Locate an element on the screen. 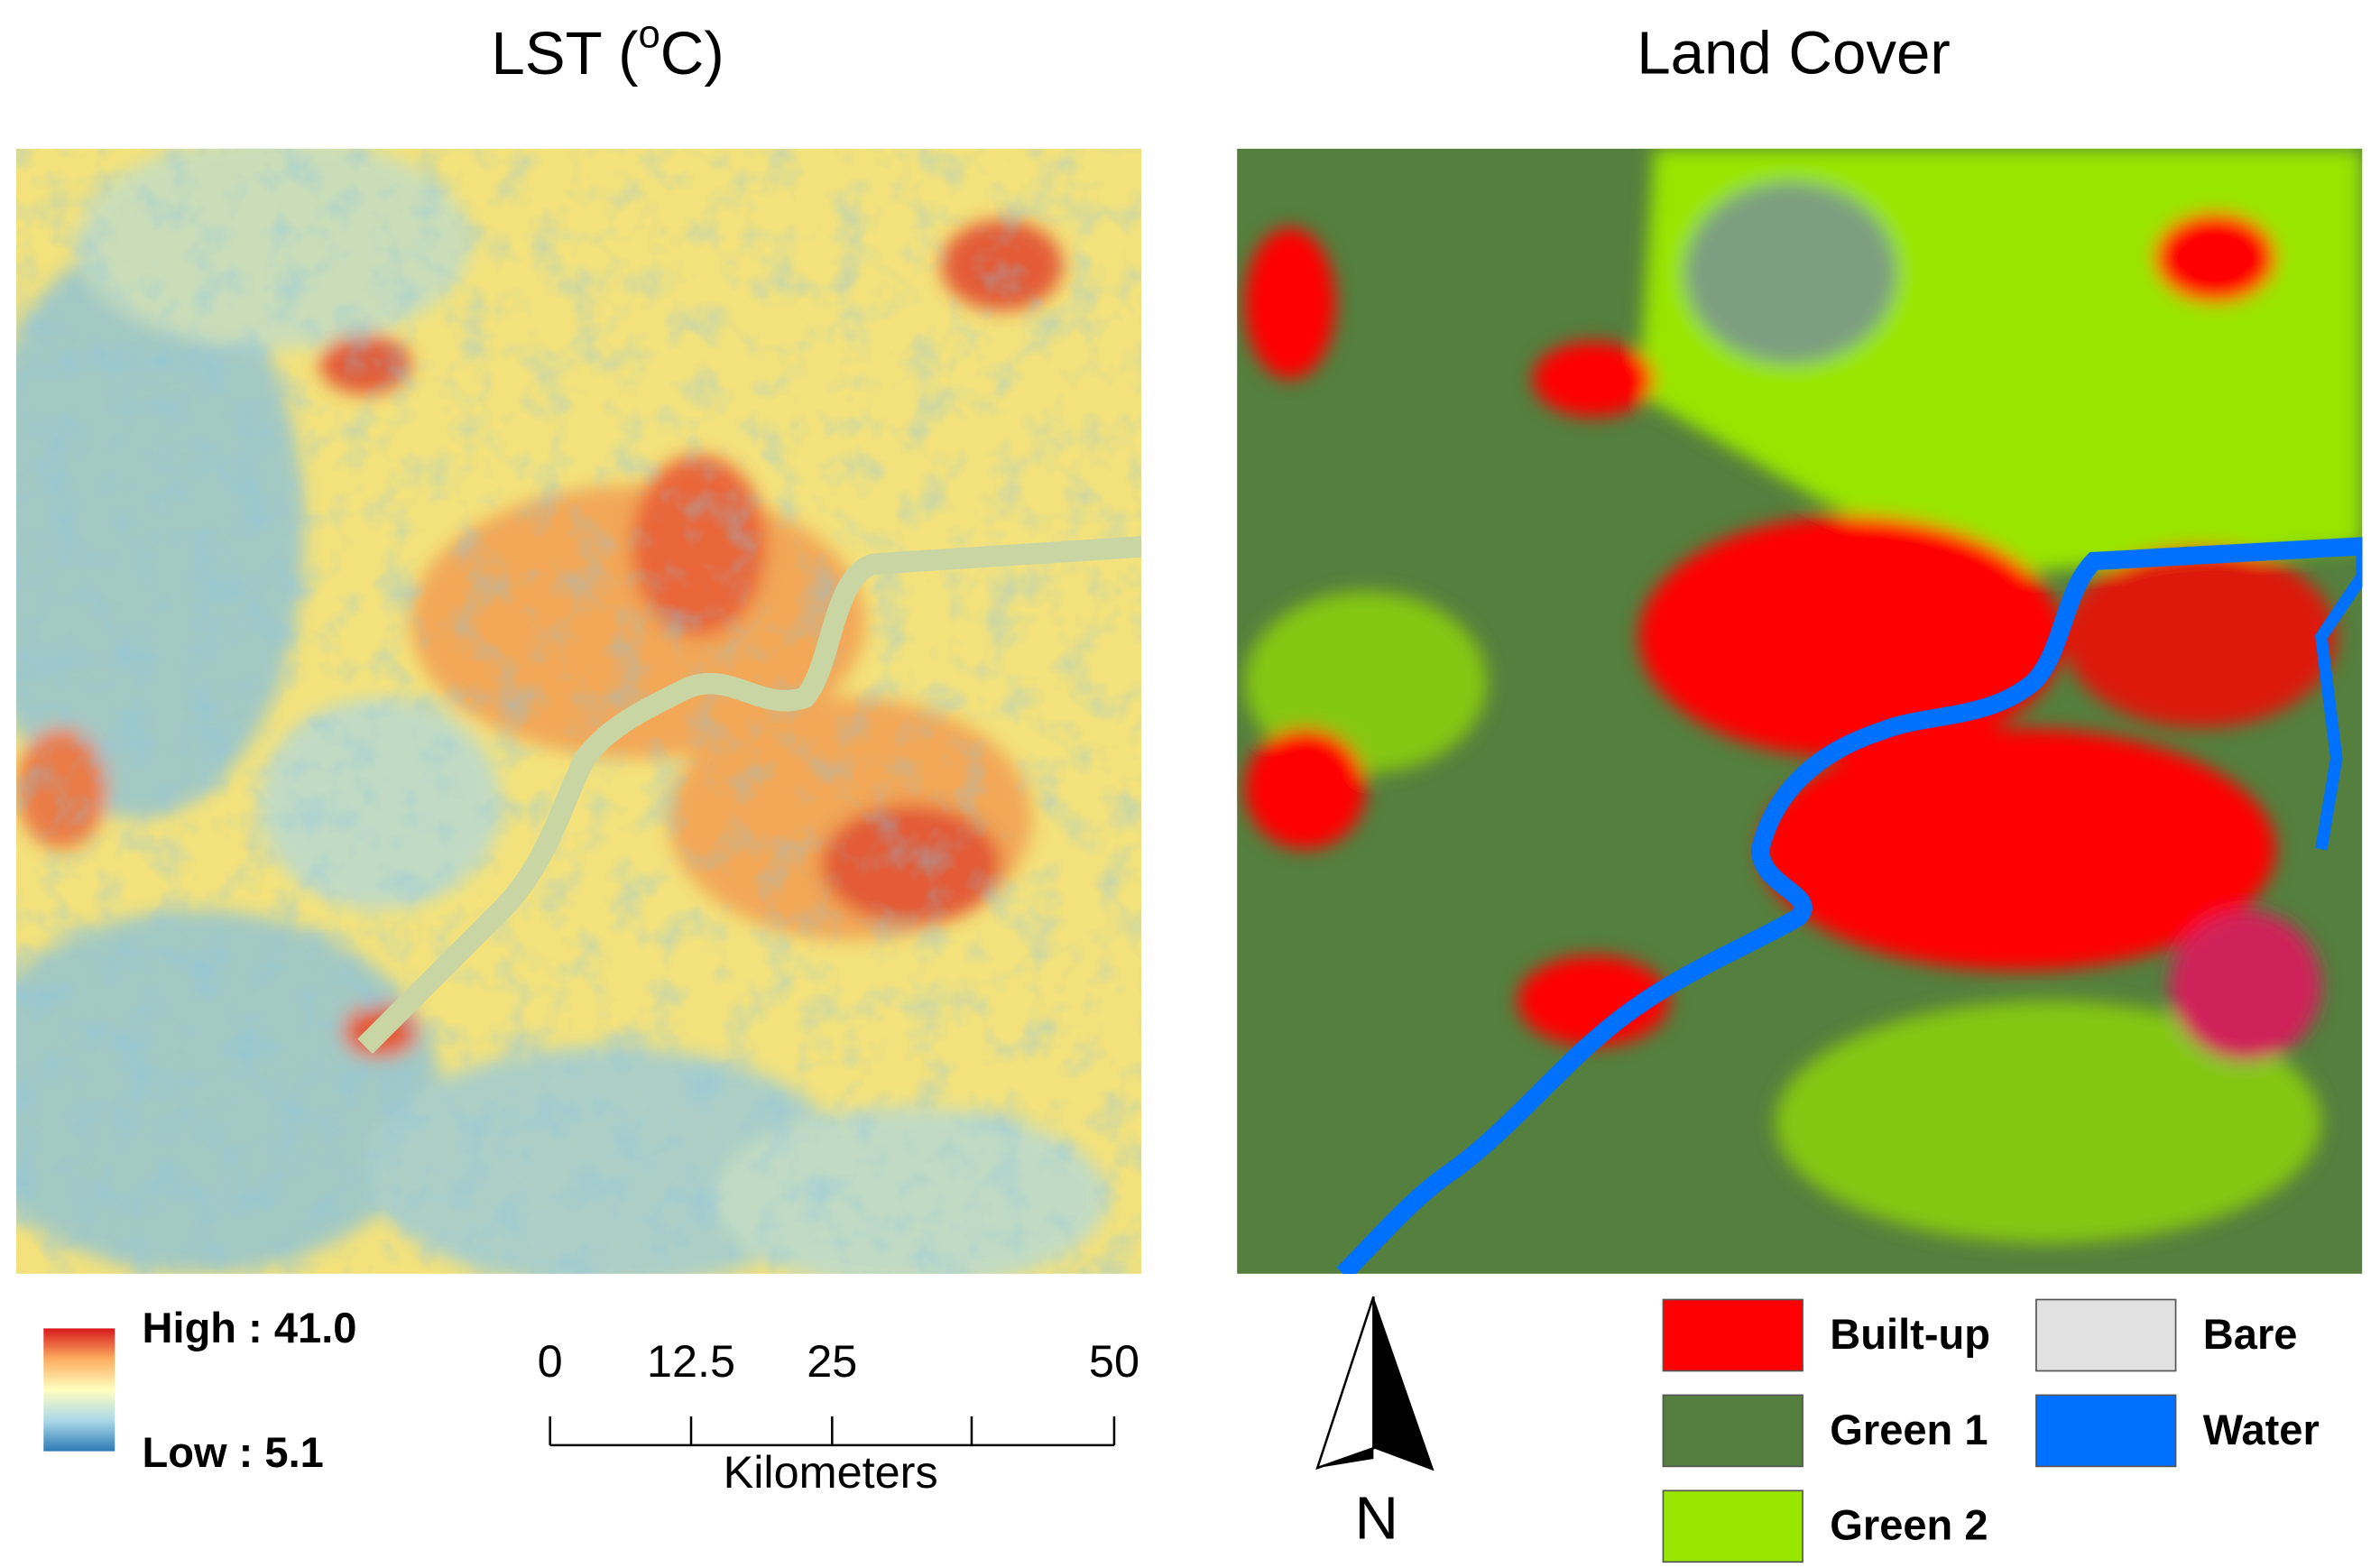  legend-low: Low : 5.1 is located at coordinates (234, 1452).